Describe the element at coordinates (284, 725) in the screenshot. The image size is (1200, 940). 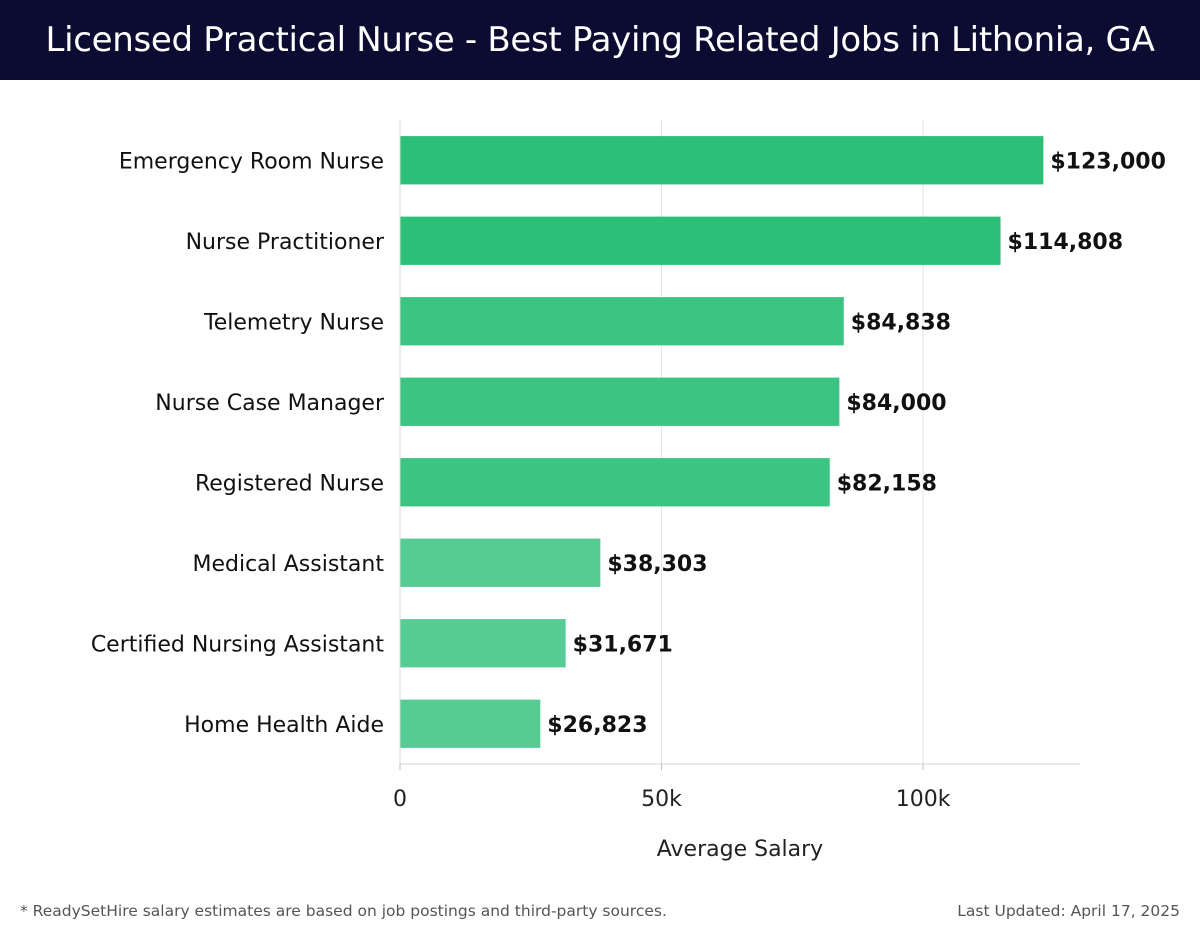
I see `category-label: Home Health Aide` at that location.